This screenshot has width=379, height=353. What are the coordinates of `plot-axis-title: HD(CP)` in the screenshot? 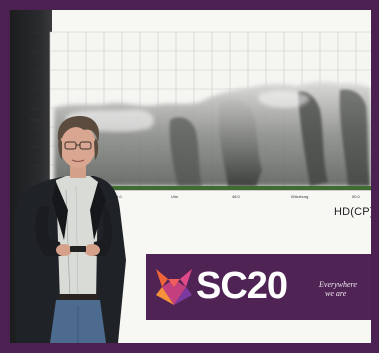 It's located at (352, 212).